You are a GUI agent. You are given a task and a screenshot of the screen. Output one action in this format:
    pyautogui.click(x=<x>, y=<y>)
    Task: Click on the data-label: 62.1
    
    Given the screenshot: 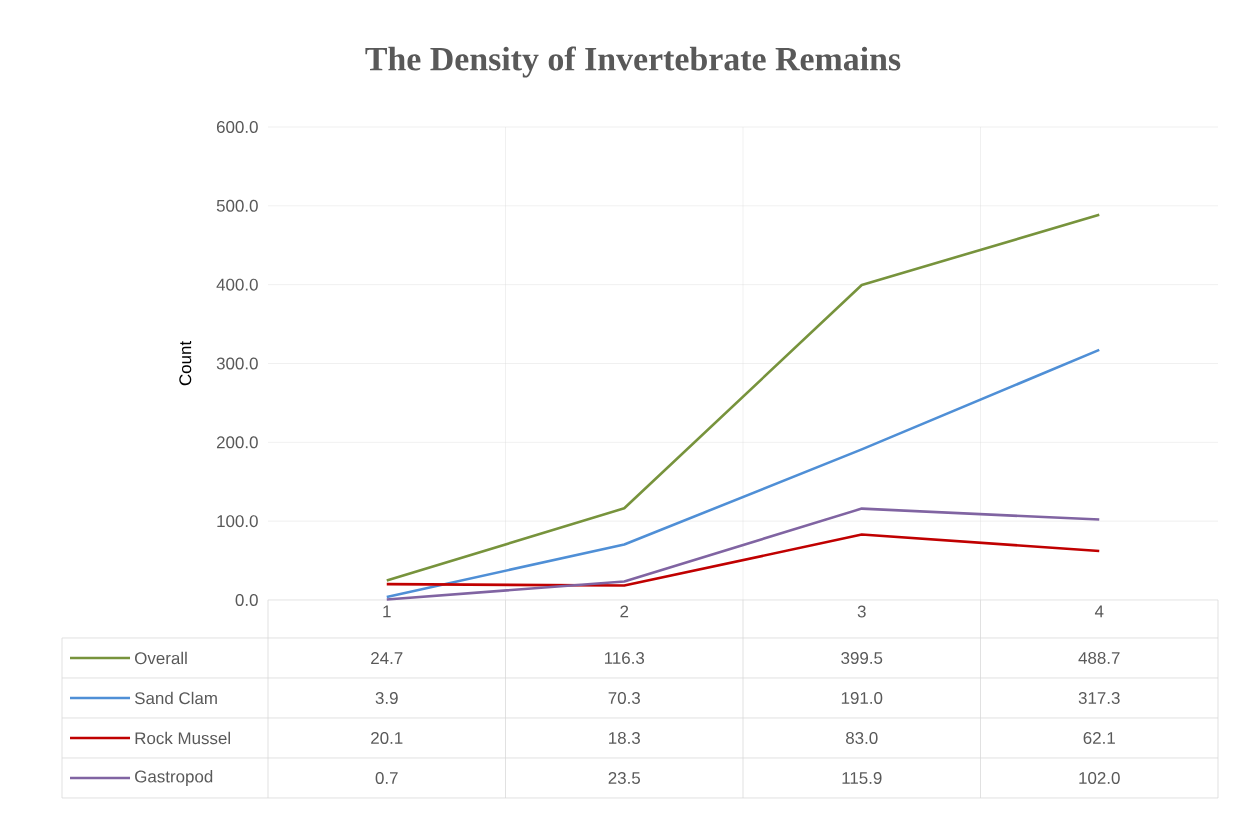 What is the action you would take?
    pyautogui.click(x=1099, y=737)
    